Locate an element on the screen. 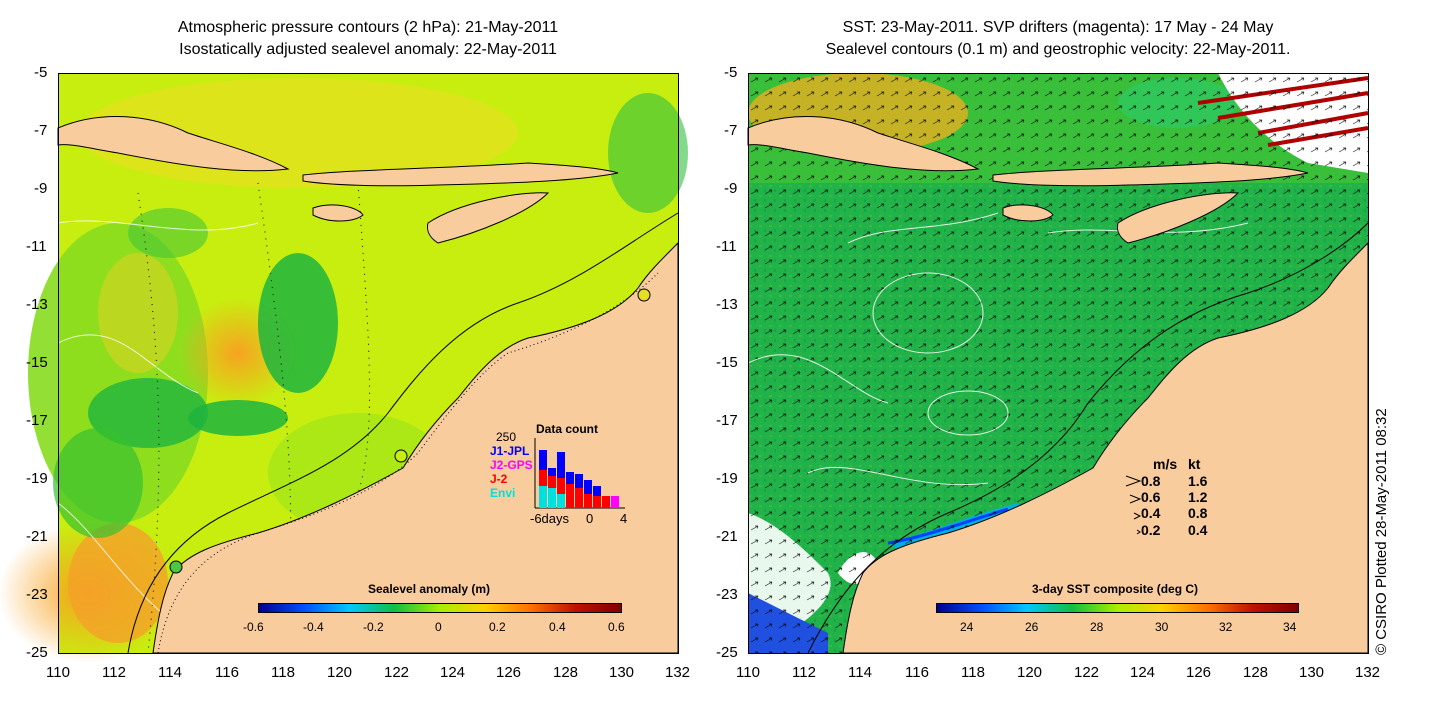 The width and height of the screenshot is (1440, 720). left-y-tick: -23 is located at coordinates (37, 594).